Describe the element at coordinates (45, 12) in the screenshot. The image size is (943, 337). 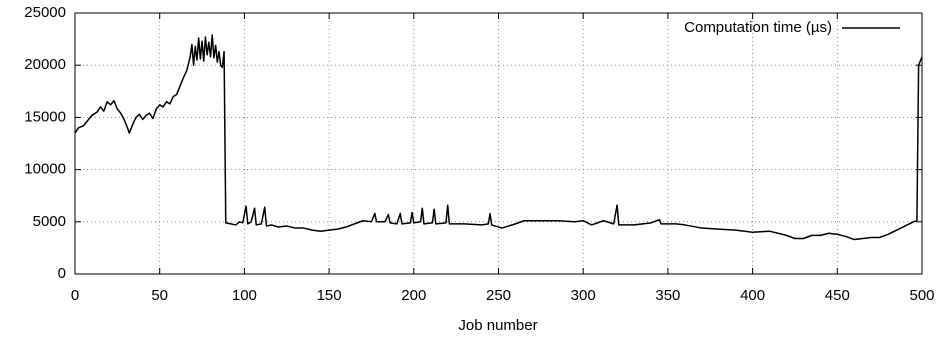
I see `y-tick-label: 25000` at that location.